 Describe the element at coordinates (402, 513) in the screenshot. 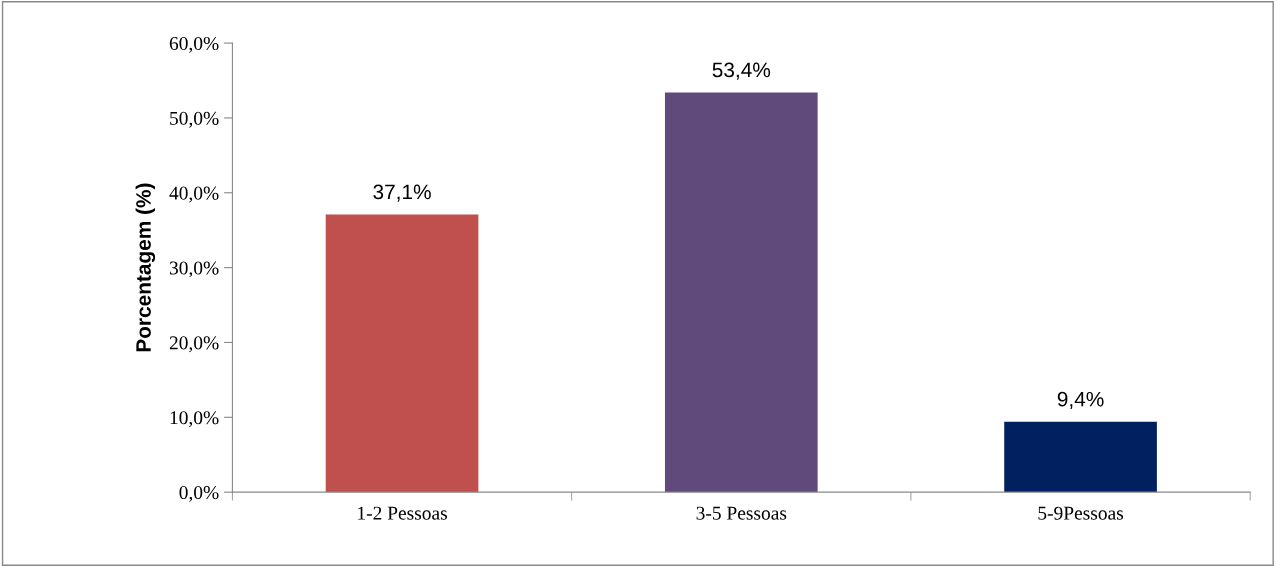

I see `x-tick-label: 1-2 Pessoas` at that location.